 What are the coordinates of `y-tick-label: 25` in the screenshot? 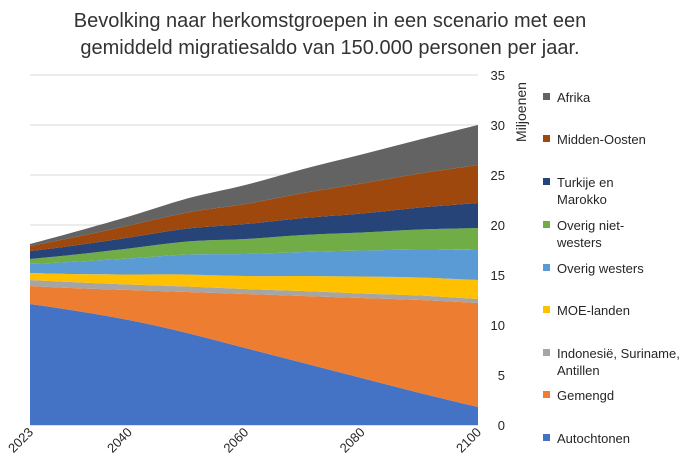 It's located at (498, 175).